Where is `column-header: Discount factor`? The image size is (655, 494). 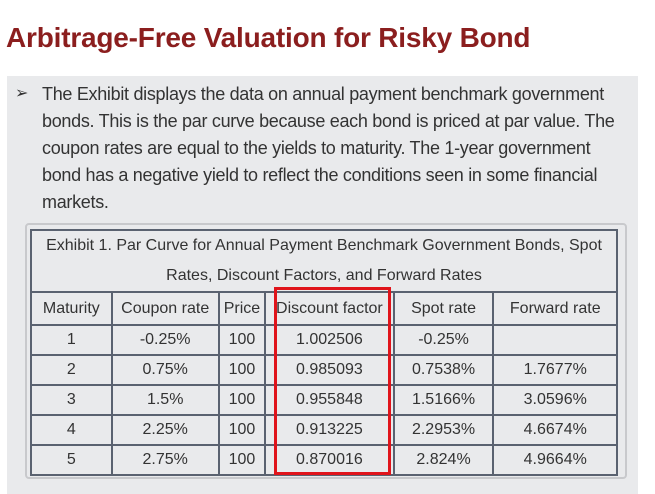 column-header: Discount factor is located at coordinates (329, 308).